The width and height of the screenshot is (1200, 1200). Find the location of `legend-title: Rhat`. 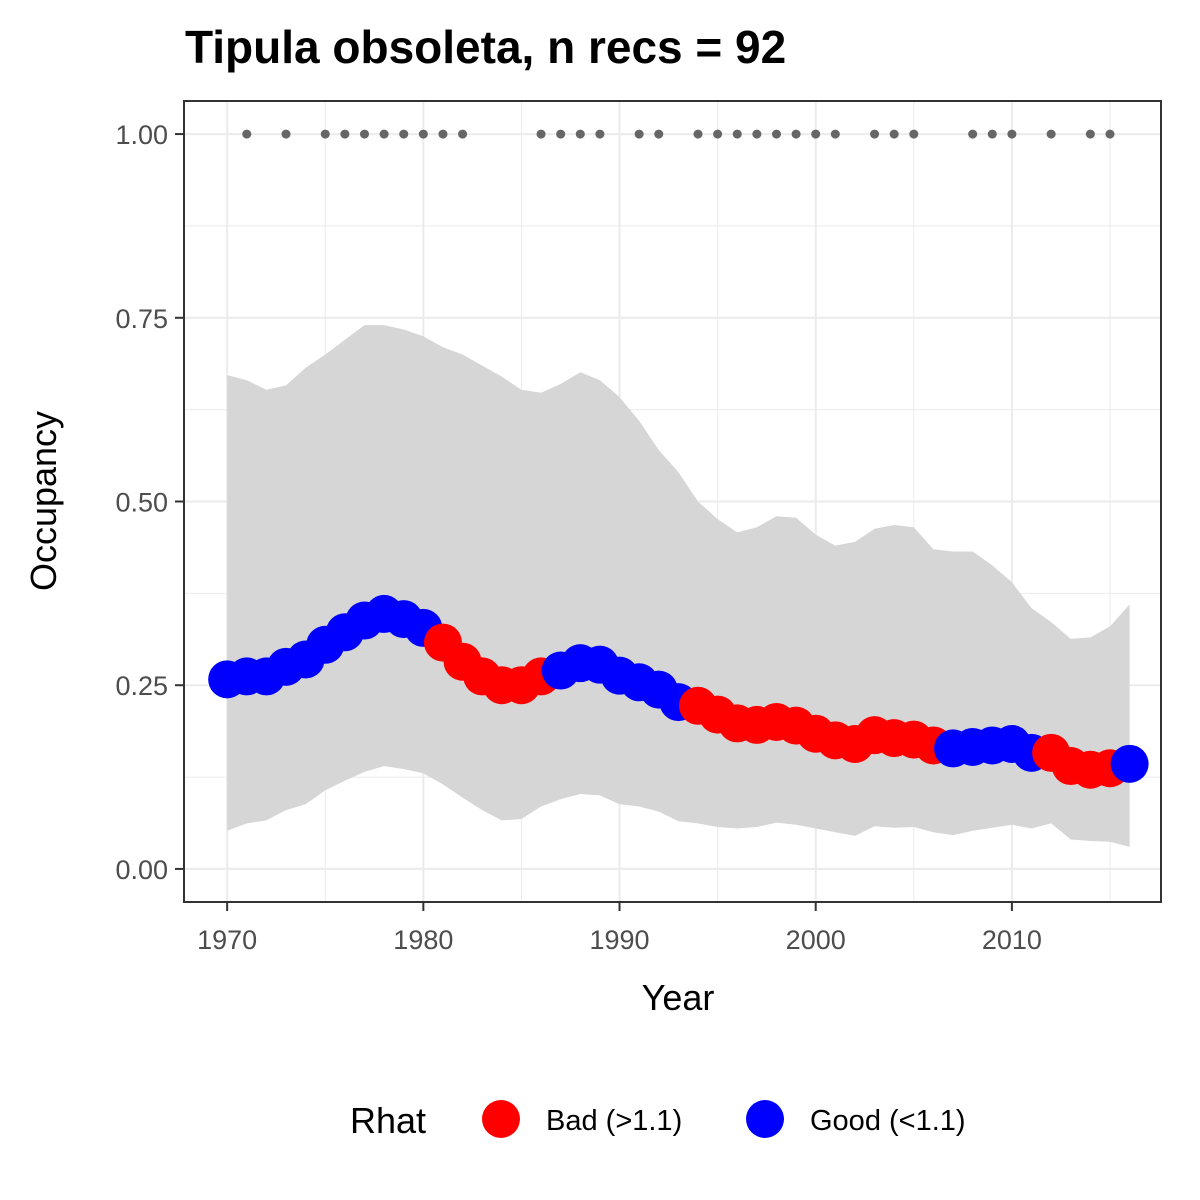

legend-title: Rhat is located at coordinates (388, 1120).